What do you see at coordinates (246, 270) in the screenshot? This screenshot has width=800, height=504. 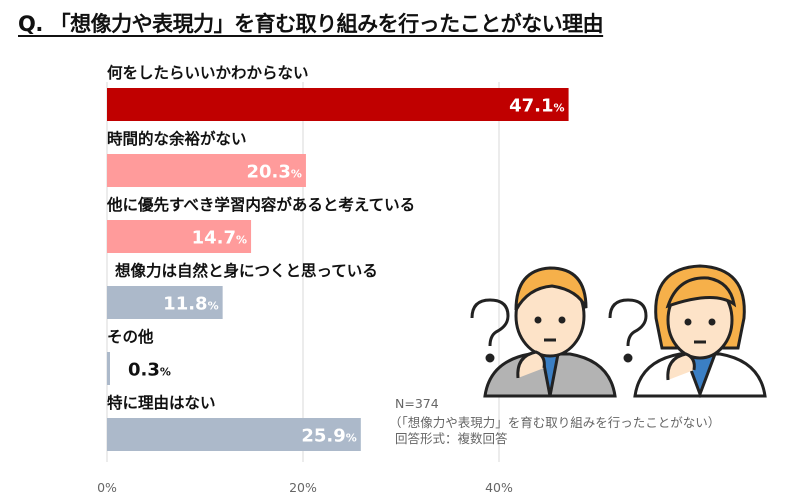 I see `category-label: 想像力は自然と身につくと思っている` at bounding box center [246, 270].